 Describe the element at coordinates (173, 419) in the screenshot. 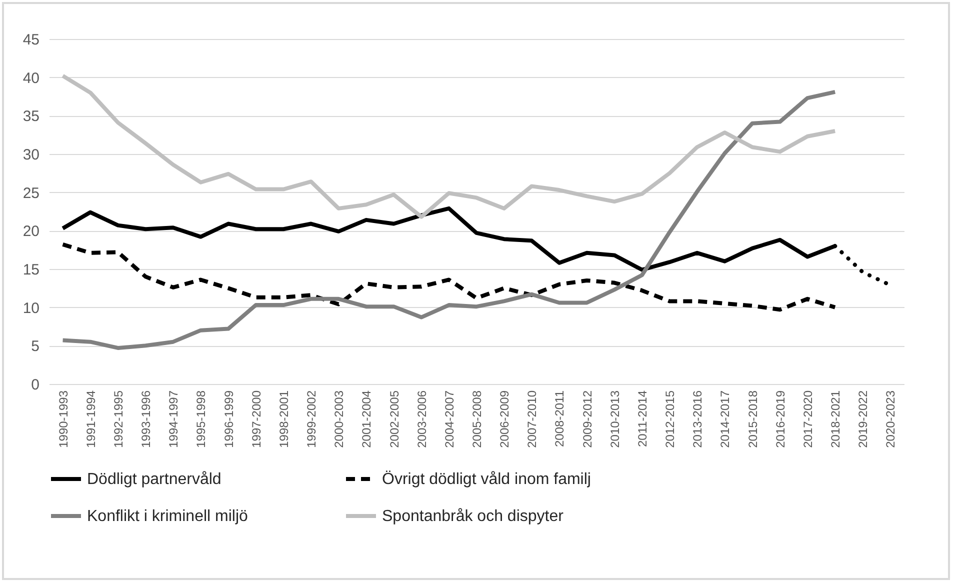

I see `x-tick-label: 1994-1997` at that location.